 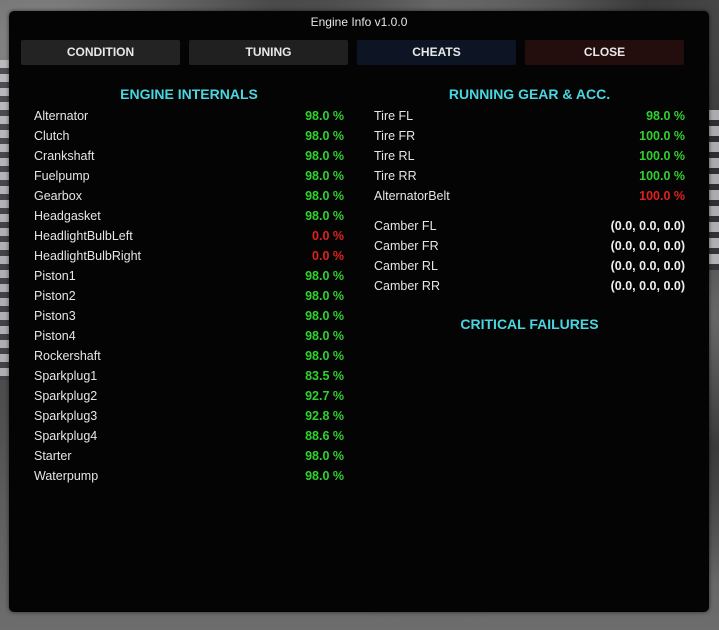 I want to click on engine-part-label: Piston2, so click(x=55, y=296).